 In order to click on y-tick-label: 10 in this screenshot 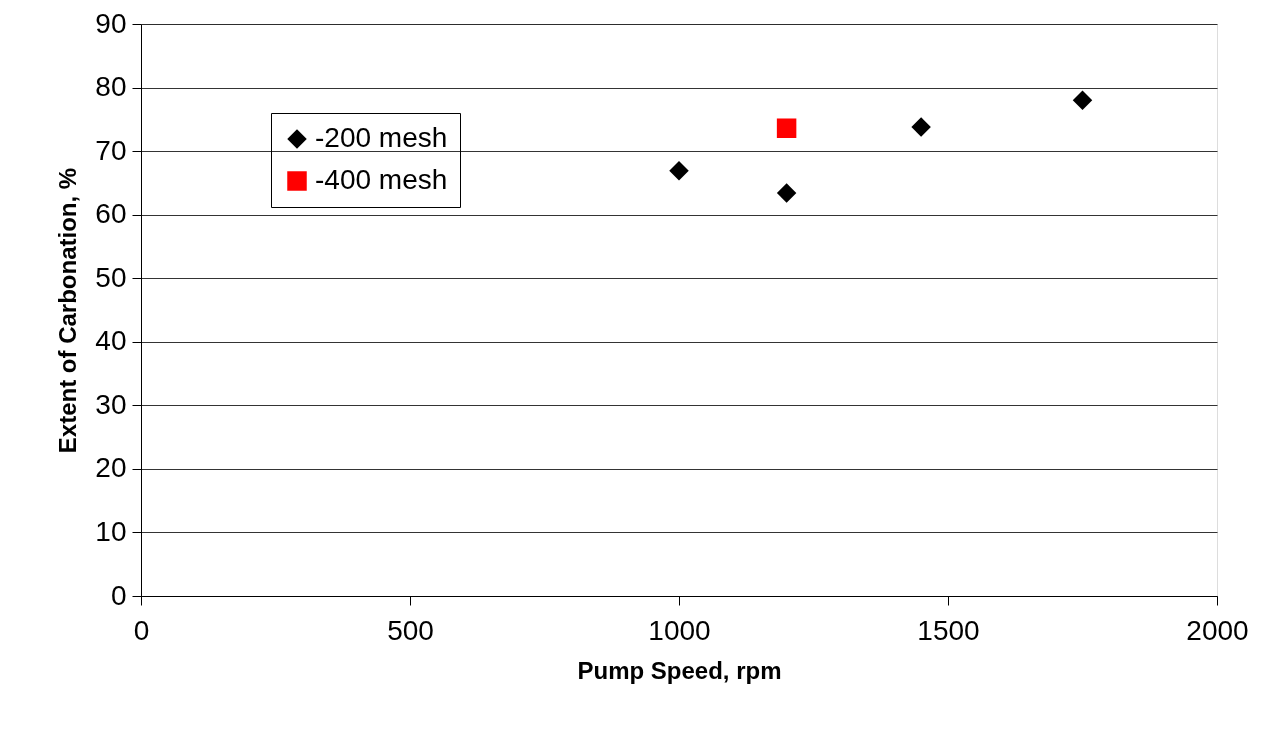, I will do `click(111, 531)`.